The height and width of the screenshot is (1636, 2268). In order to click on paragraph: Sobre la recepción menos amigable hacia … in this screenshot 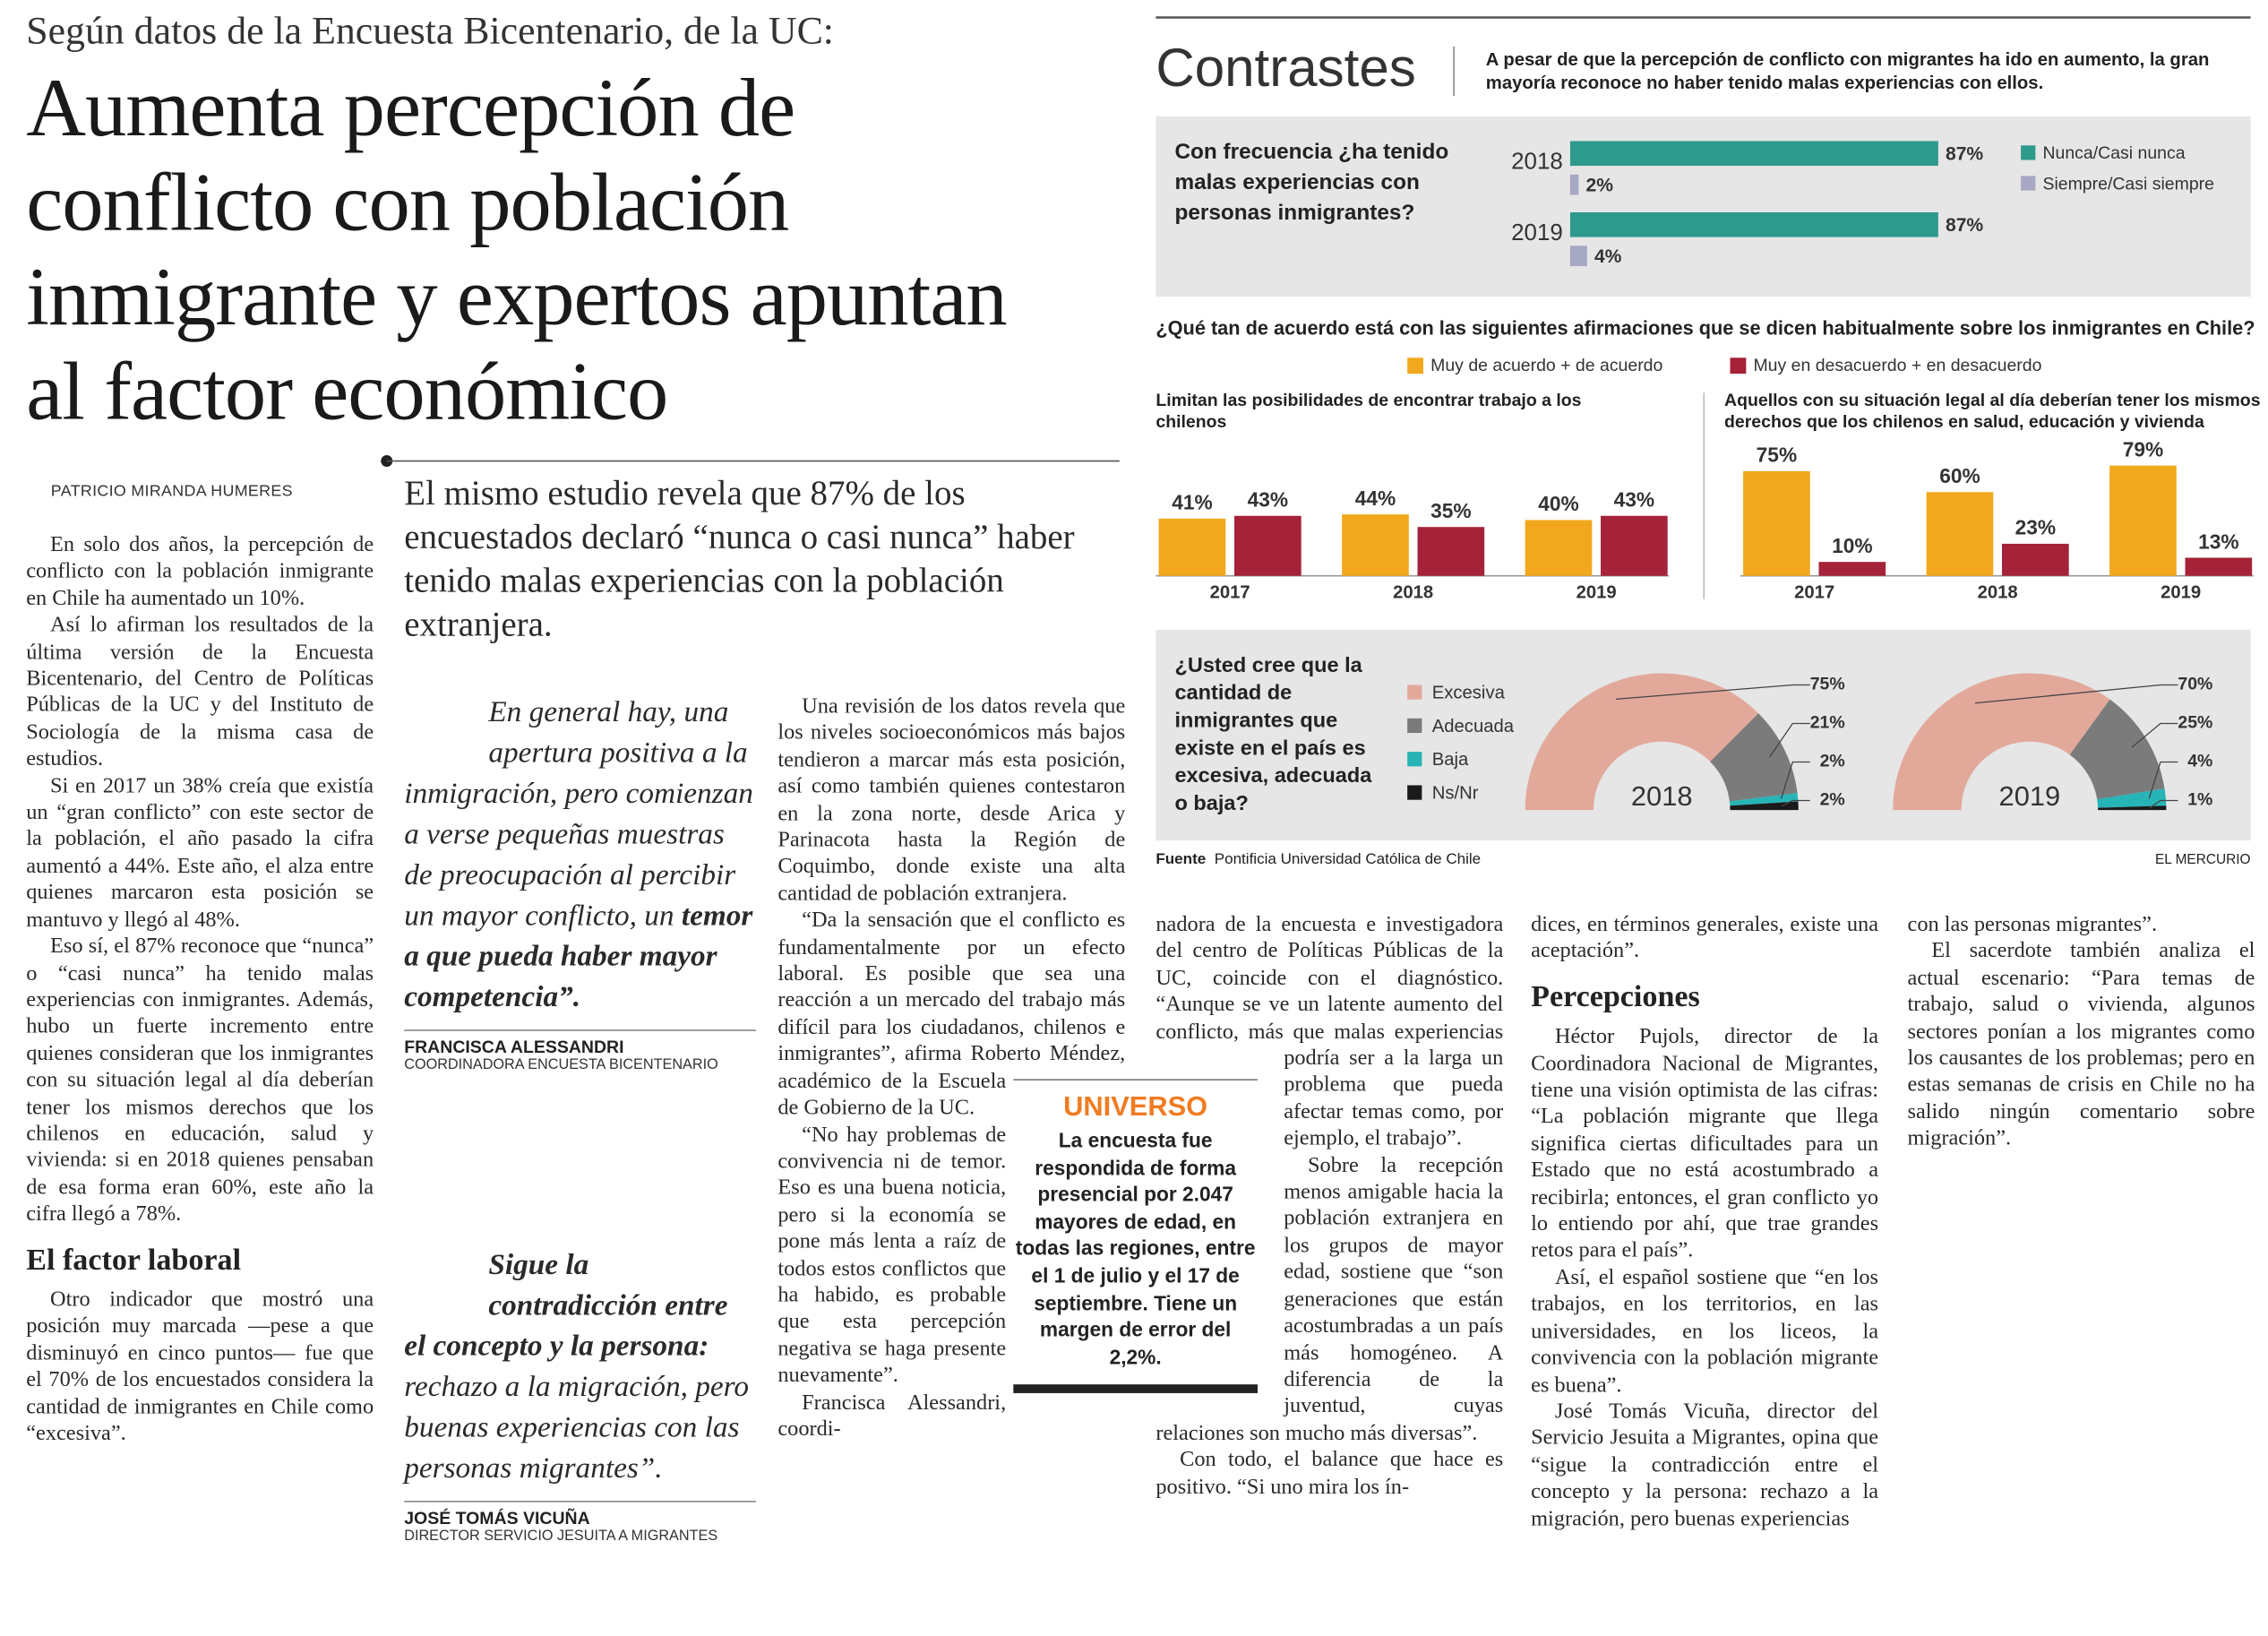, I will do `click(1330, 1299)`.